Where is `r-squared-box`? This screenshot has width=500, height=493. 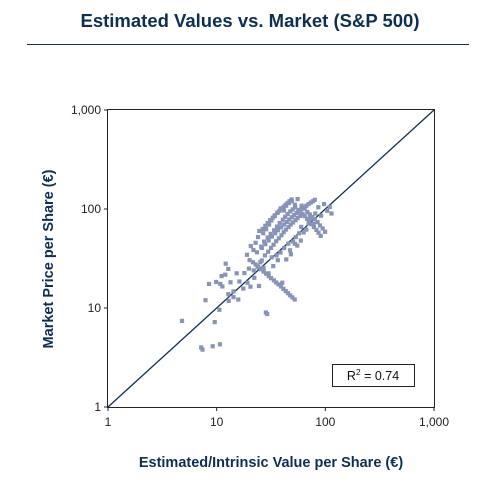 r-squared-box is located at coordinates (373, 375).